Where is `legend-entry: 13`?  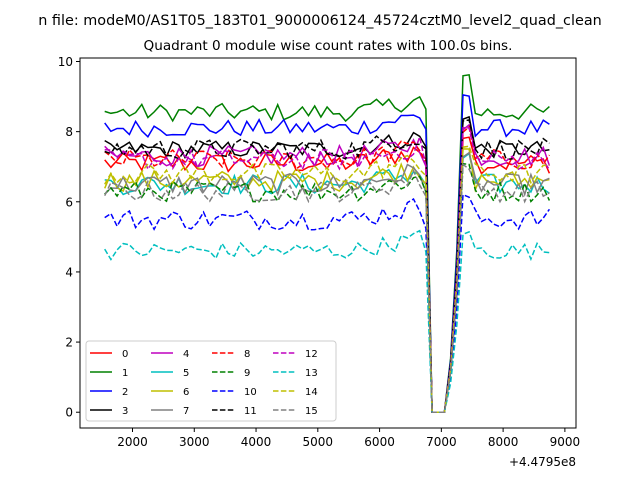
legend-entry: 13 is located at coordinates (311, 373).